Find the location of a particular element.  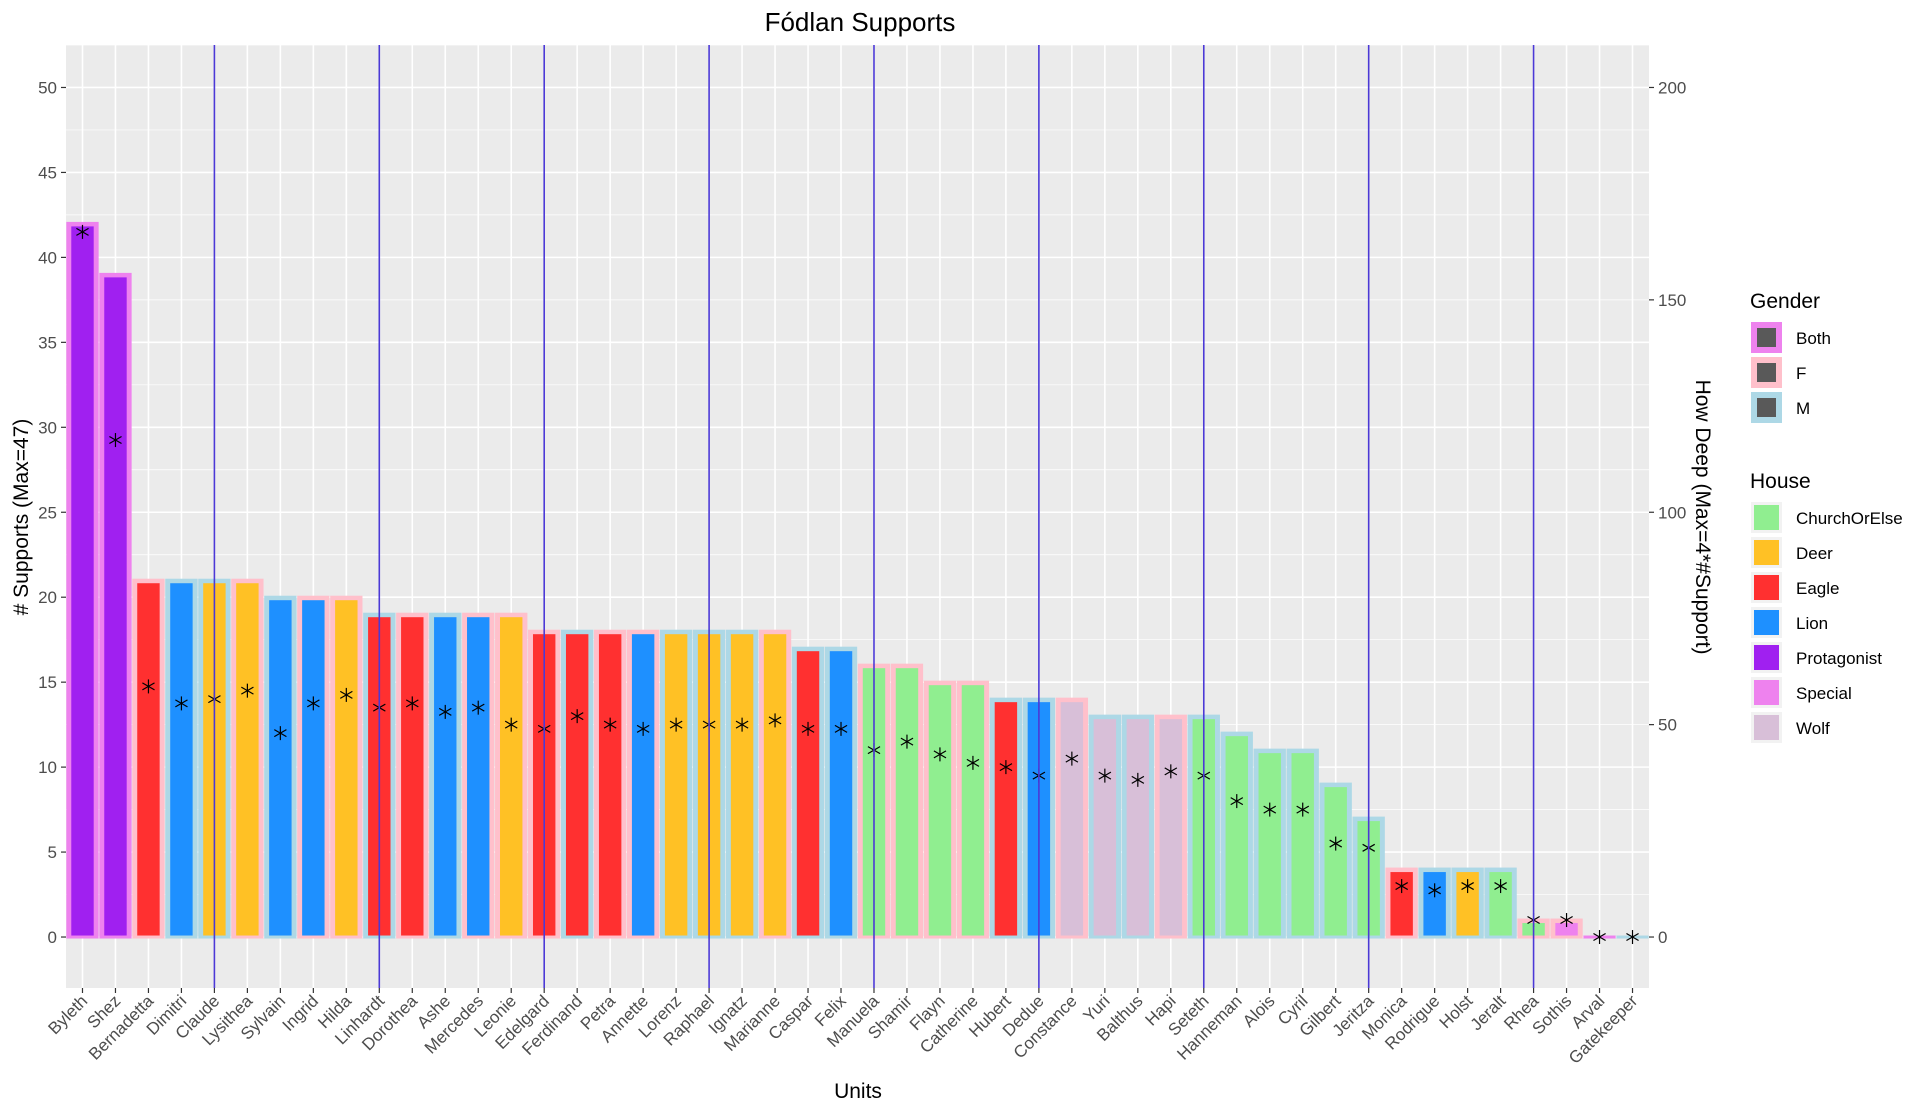

bar-felix is located at coordinates (841, 793).